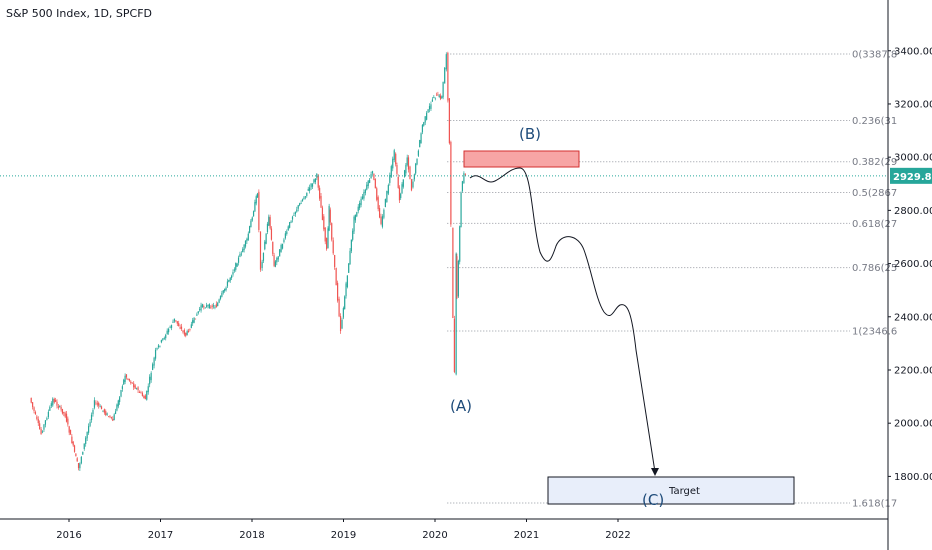 The image size is (932, 550). What do you see at coordinates (617, 535) in the screenshot?
I see `x-tick-label: 2022` at bounding box center [617, 535].